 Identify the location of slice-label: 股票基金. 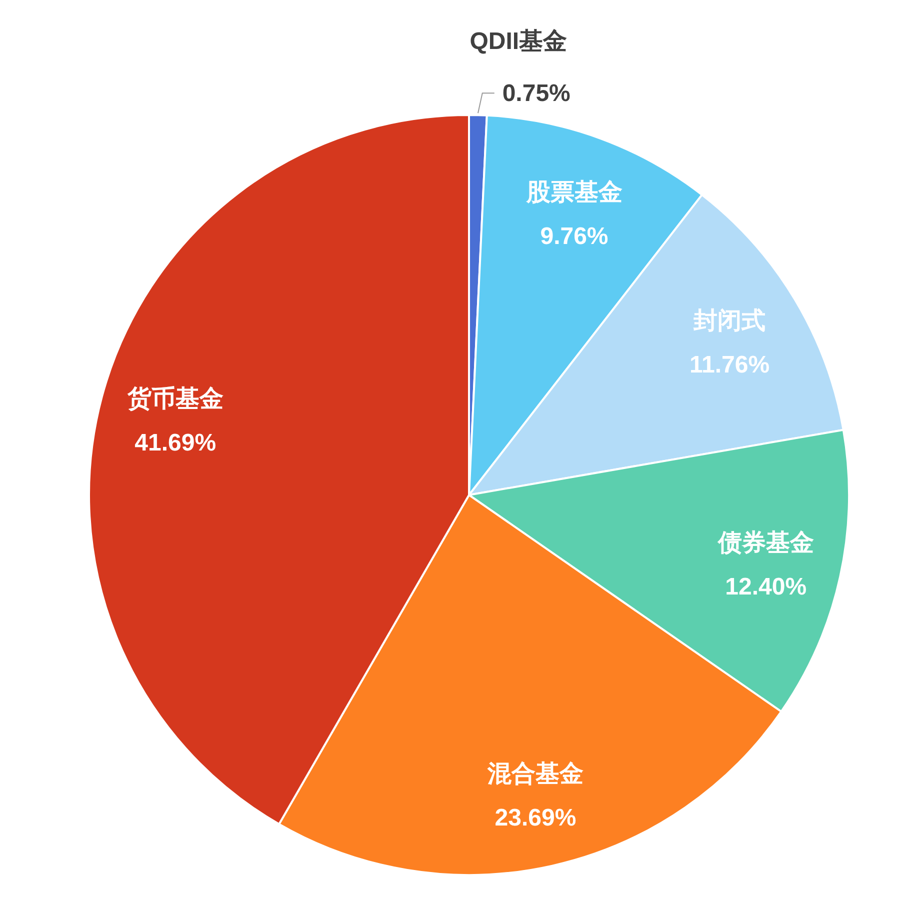
(573, 192).